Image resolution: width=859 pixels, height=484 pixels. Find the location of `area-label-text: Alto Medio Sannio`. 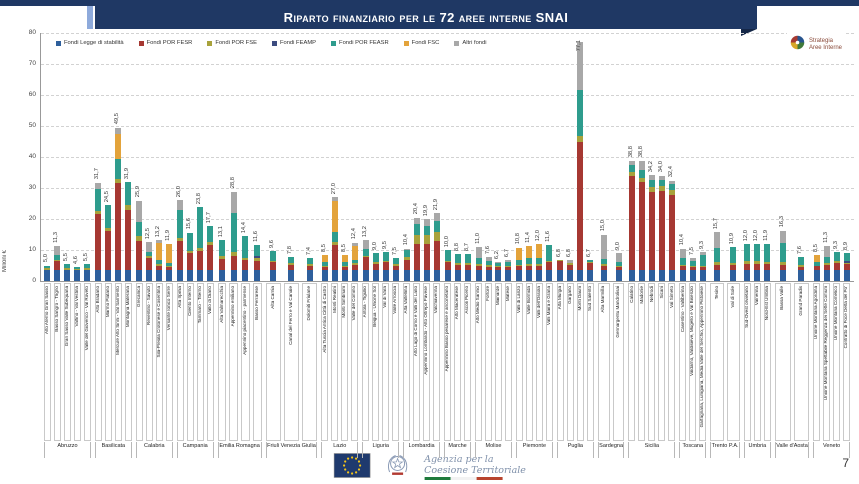

area-label-text: Alto Medio Sannio is located at coordinates (478, 305).